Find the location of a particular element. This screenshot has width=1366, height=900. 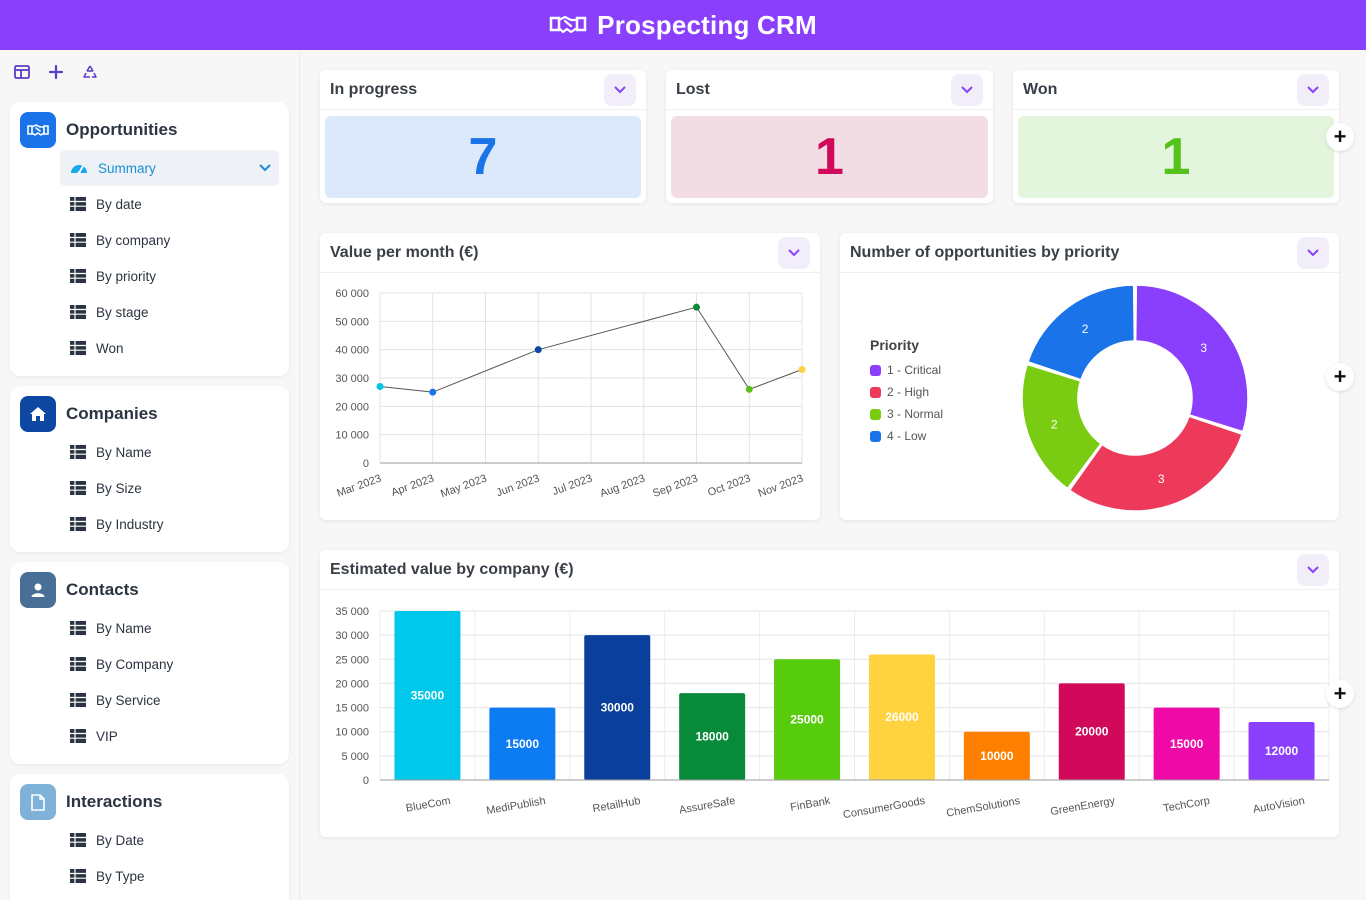

donut-chart: 3 3 2 2 is located at coordinates (1135, 398).